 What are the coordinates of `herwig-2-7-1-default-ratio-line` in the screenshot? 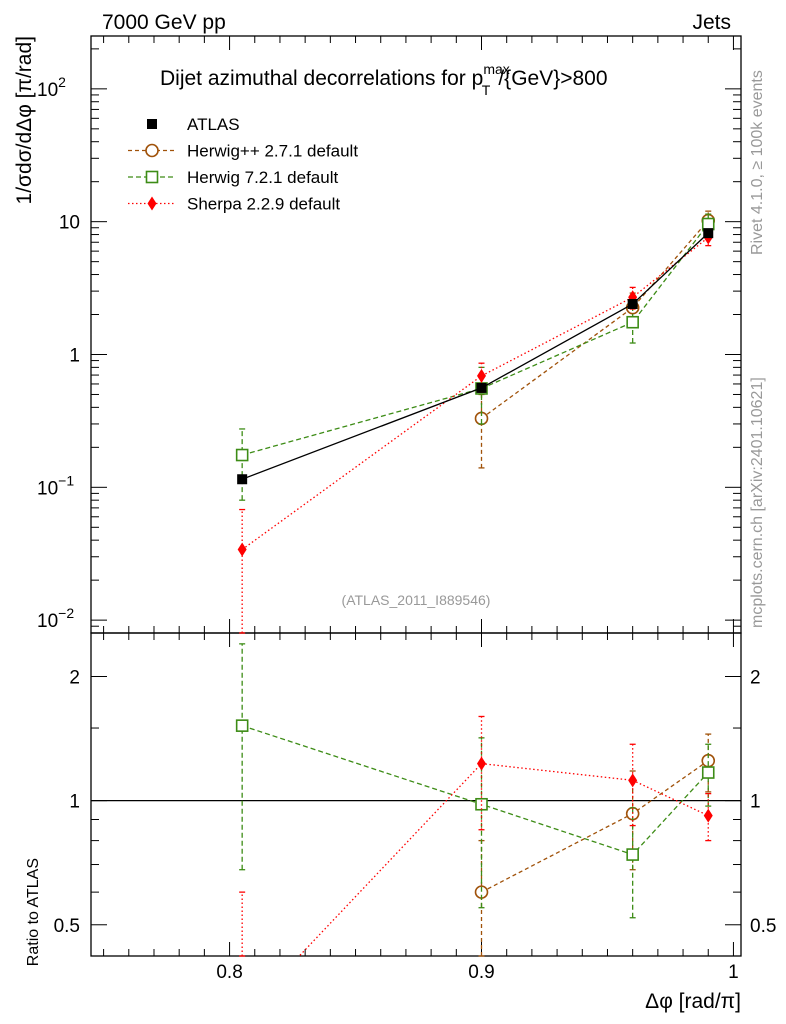 It's located at (595, 826).